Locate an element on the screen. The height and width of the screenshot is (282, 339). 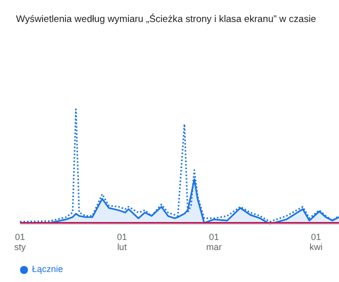
x-tick-label: 01 kwi is located at coordinates (315, 242).